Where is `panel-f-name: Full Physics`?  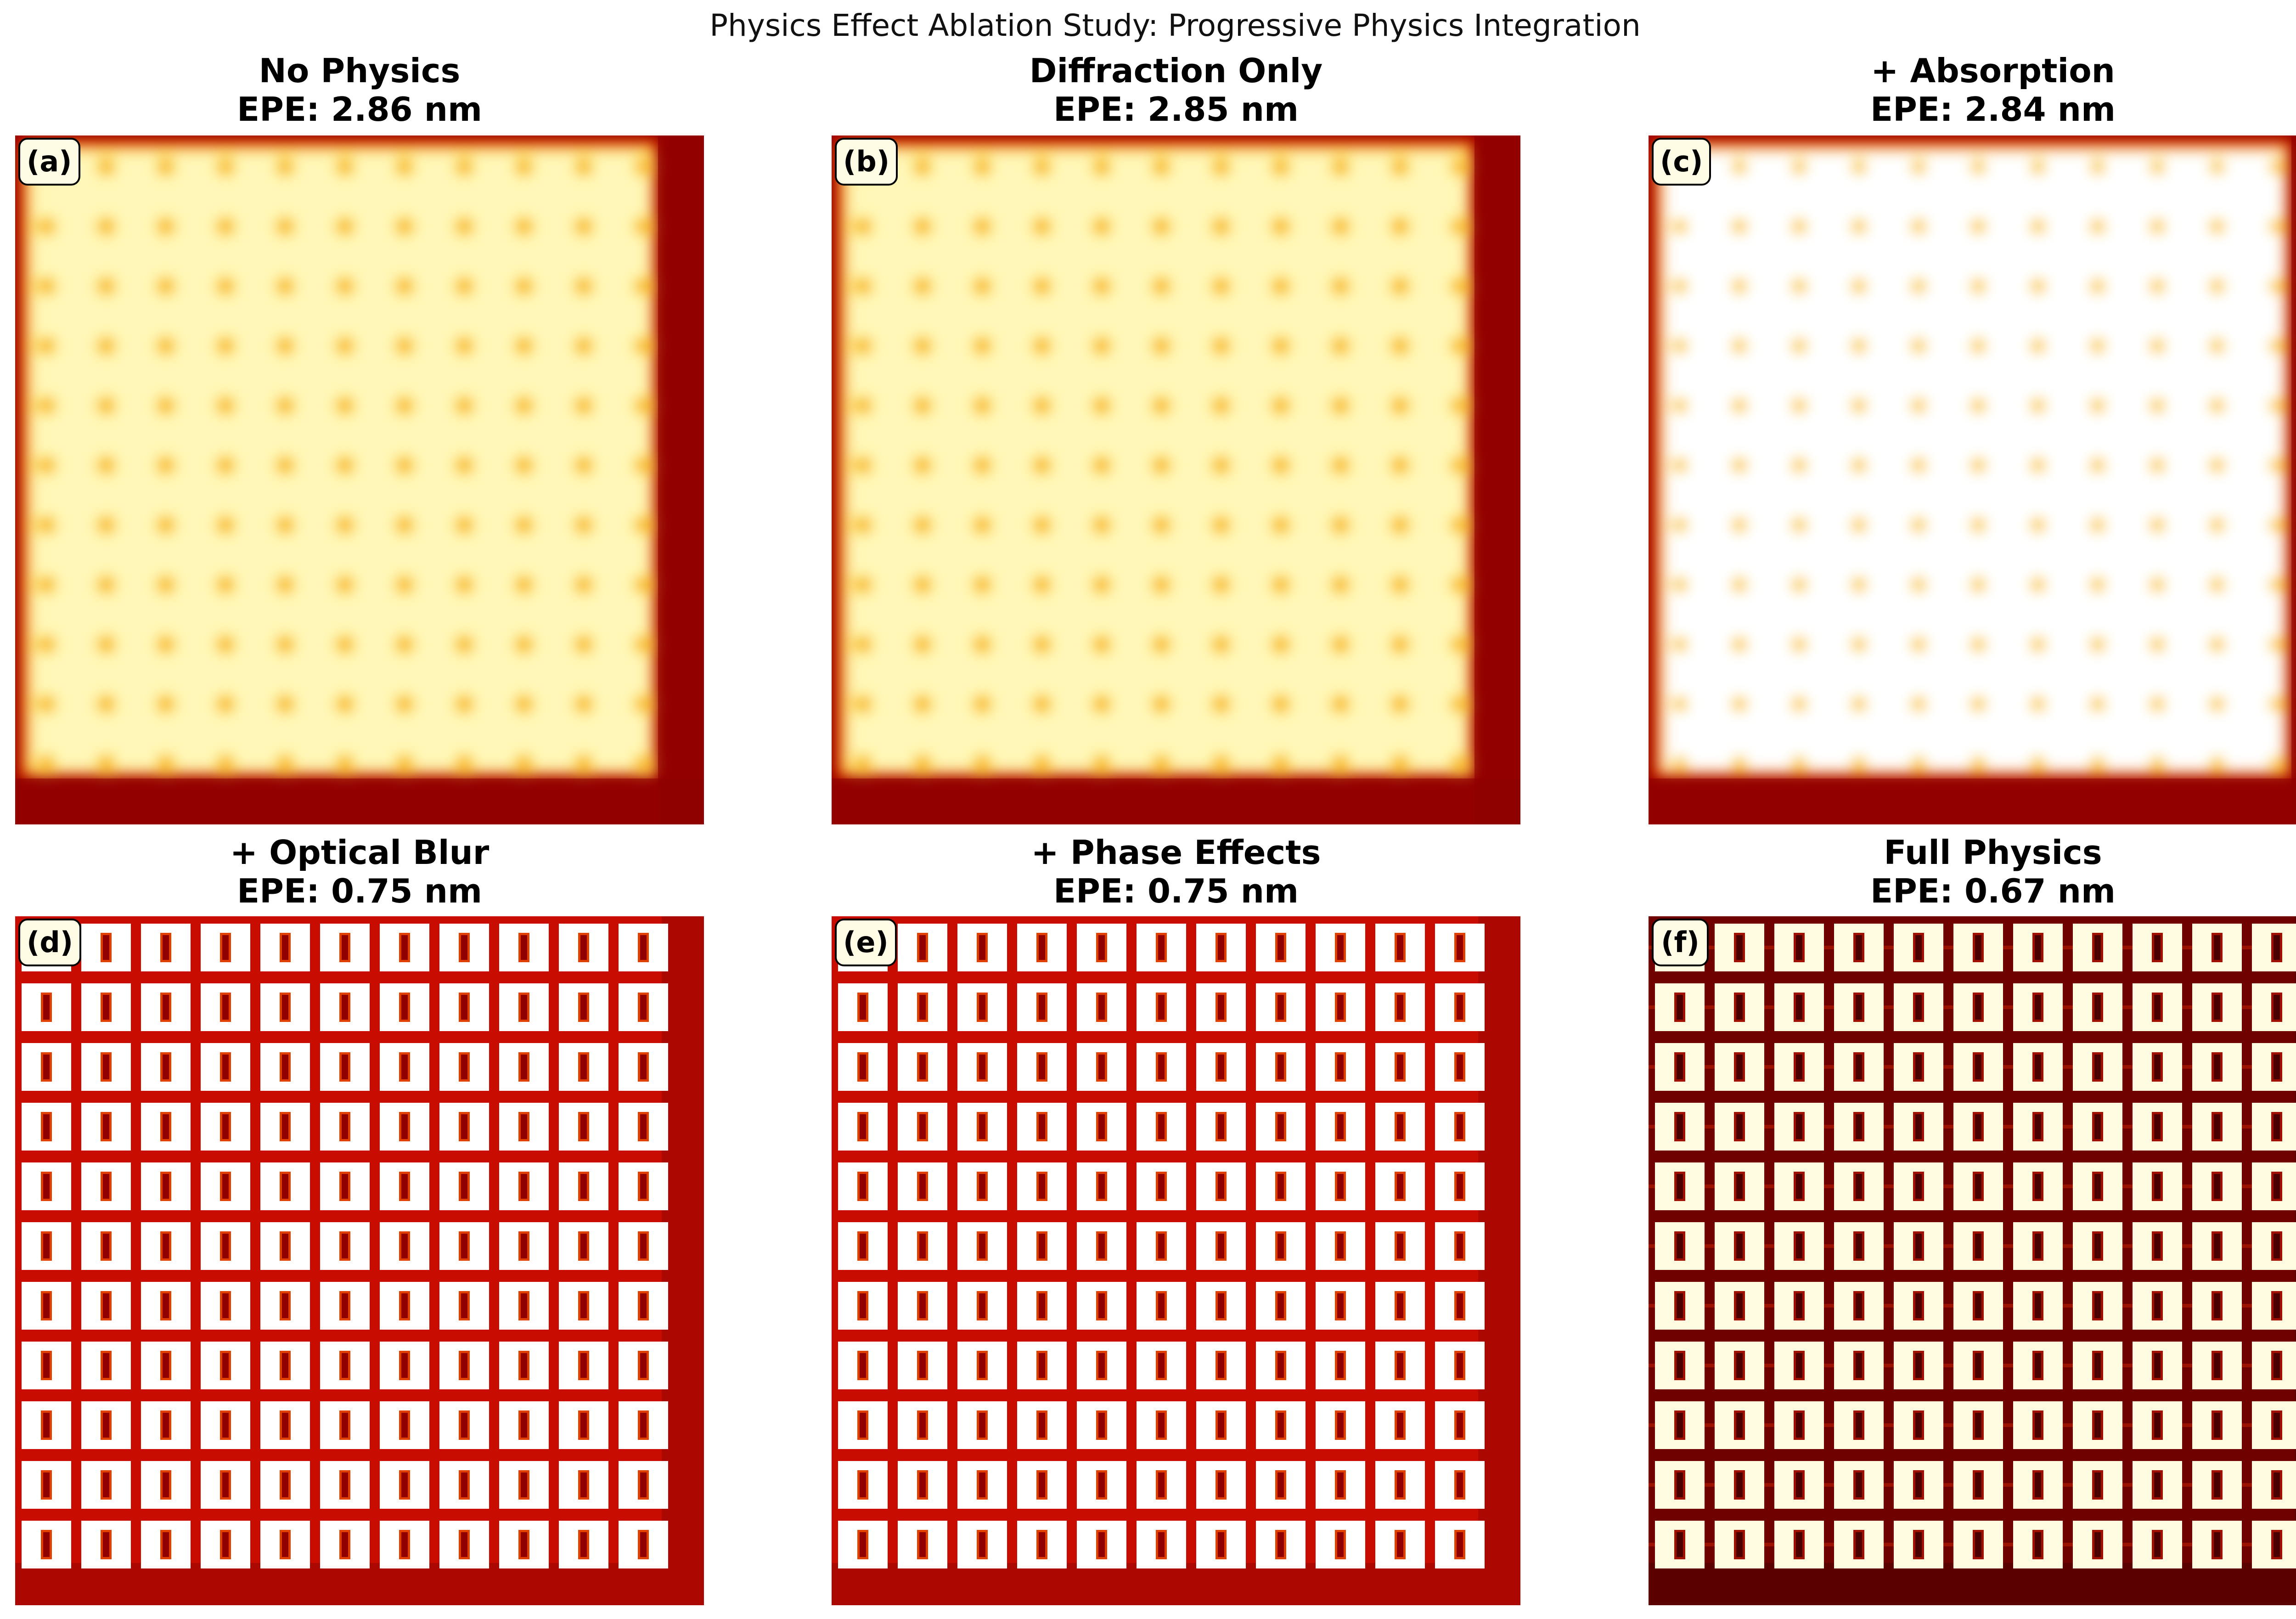
panel-f-name: Full Physics is located at coordinates (1993, 853).